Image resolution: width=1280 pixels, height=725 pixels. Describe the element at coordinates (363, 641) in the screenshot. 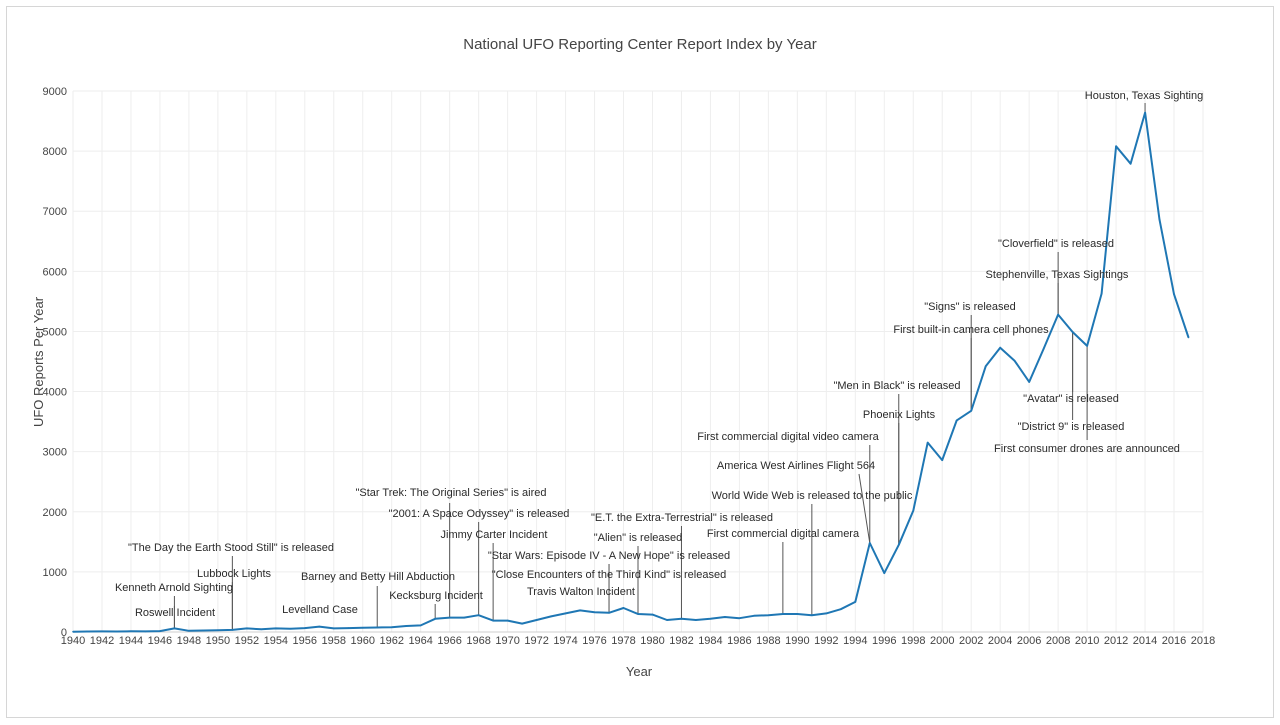

I see `x-tick-label: 1960` at that location.